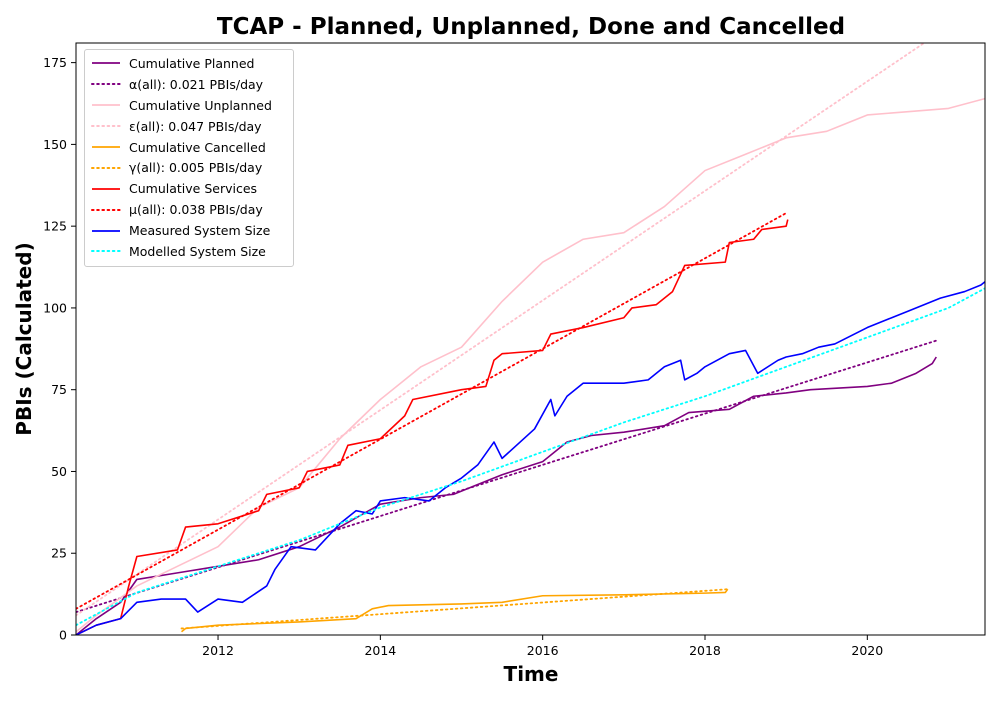 This screenshot has width=1000, height=704. I want to click on legend-label: Modelled System Size, so click(197, 251).